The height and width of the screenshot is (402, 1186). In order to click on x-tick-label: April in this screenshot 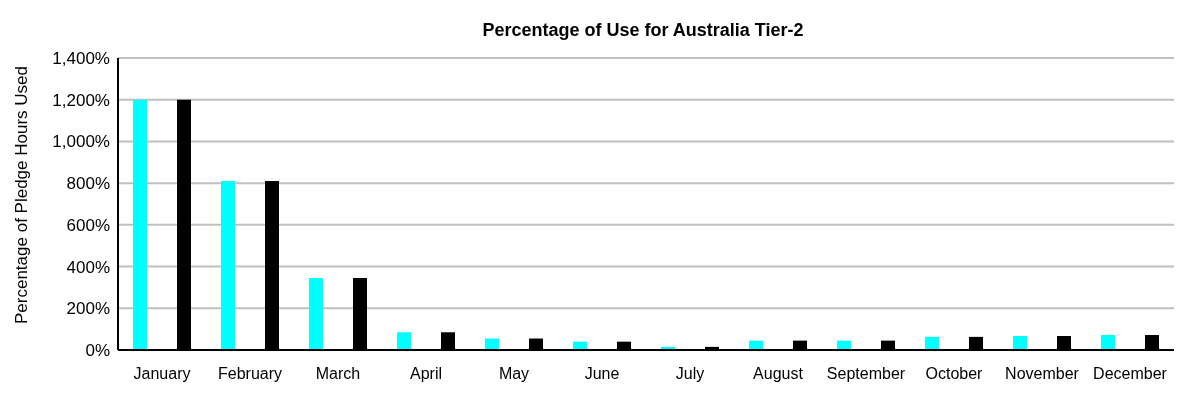, I will do `click(426, 374)`.